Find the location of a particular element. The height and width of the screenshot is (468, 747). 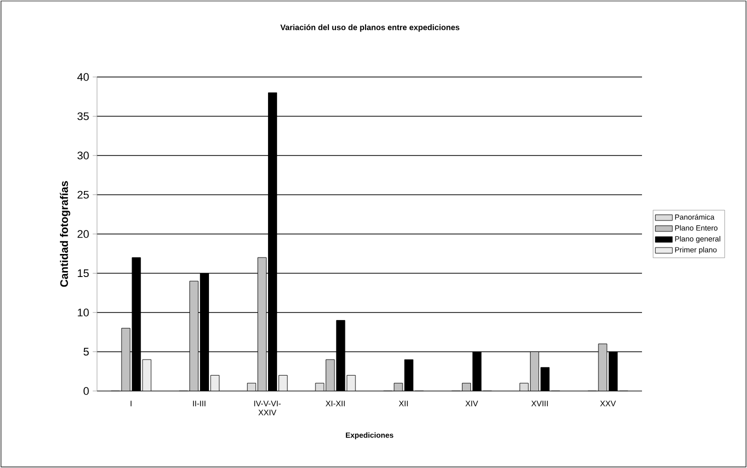

y-tick-label: 20 is located at coordinates (83, 234).